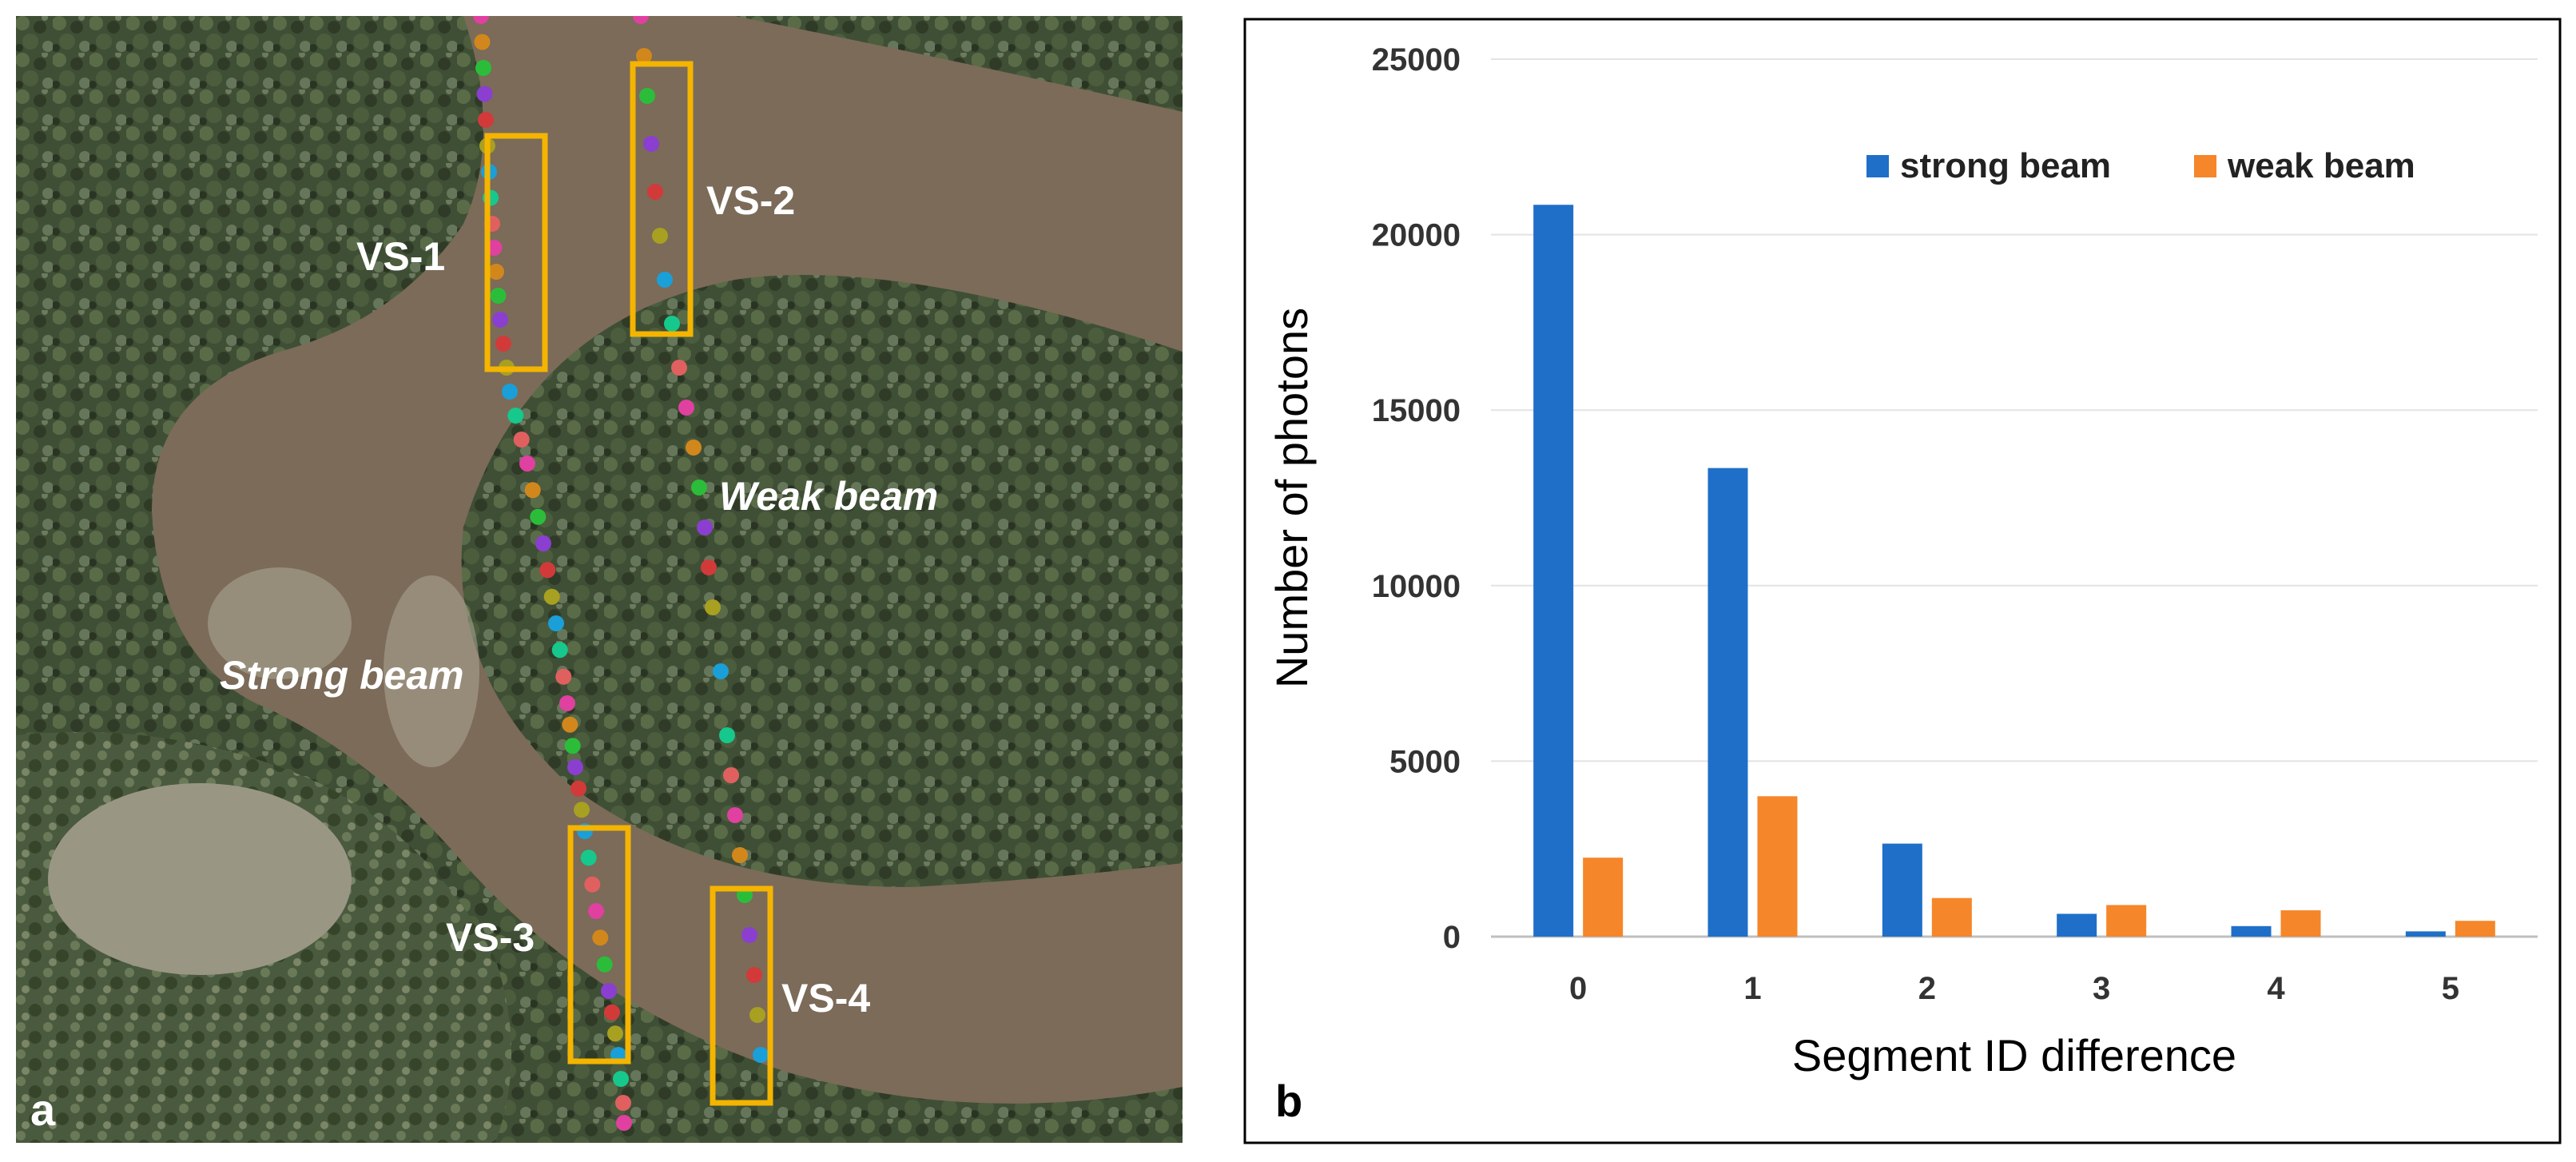 The width and height of the screenshot is (2576, 1162). I want to click on x-tick-label: 5, so click(2450, 988).